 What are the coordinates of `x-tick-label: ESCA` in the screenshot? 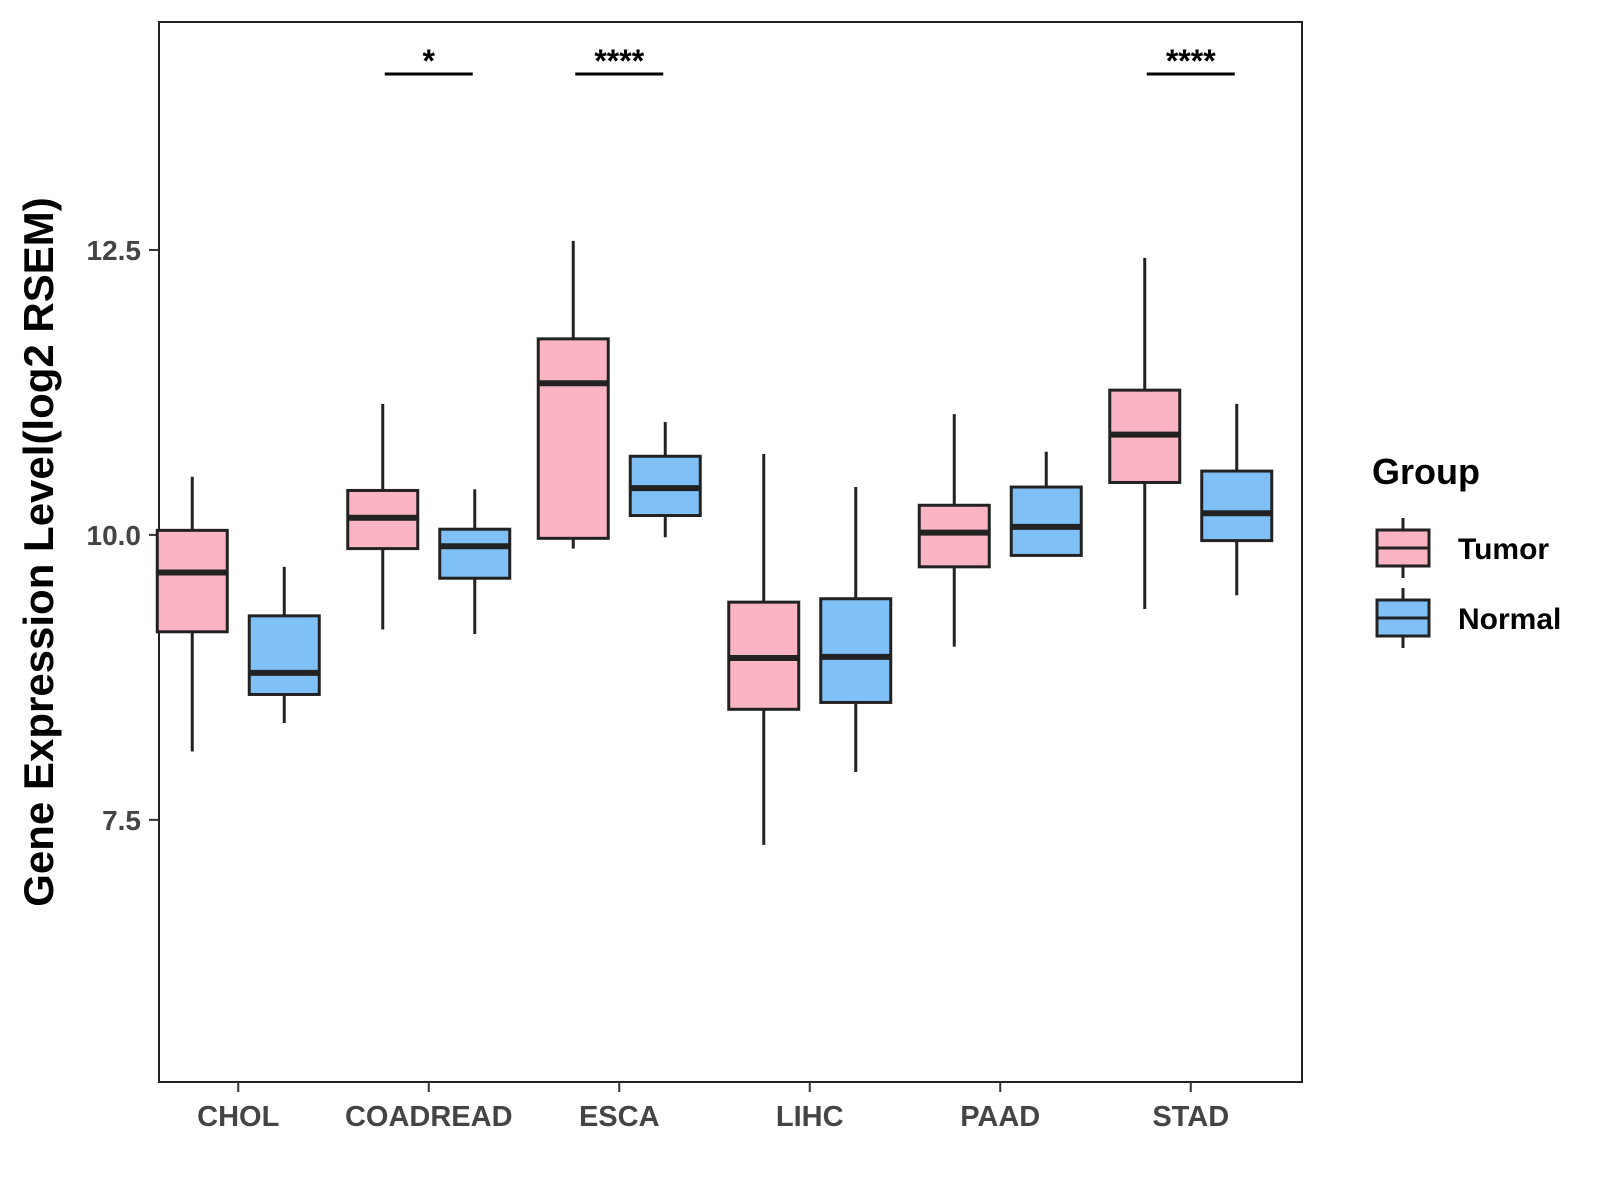 It's located at (619, 1117).